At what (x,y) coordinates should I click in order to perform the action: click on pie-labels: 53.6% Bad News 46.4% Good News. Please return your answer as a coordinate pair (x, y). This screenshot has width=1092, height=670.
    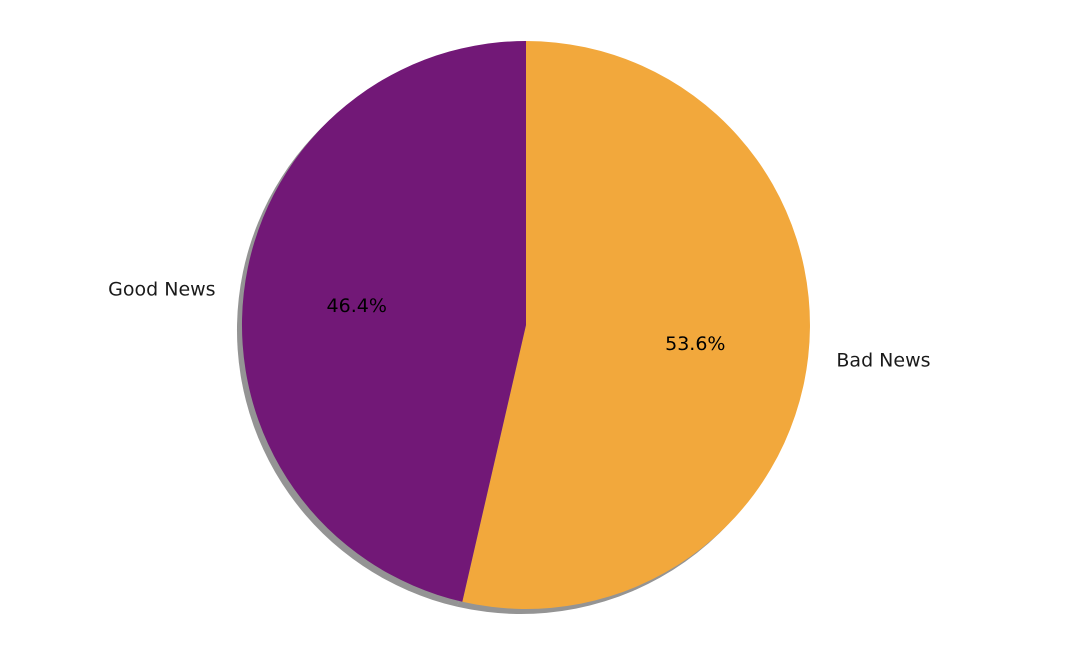
    Looking at the image, I should click on (519, 325).